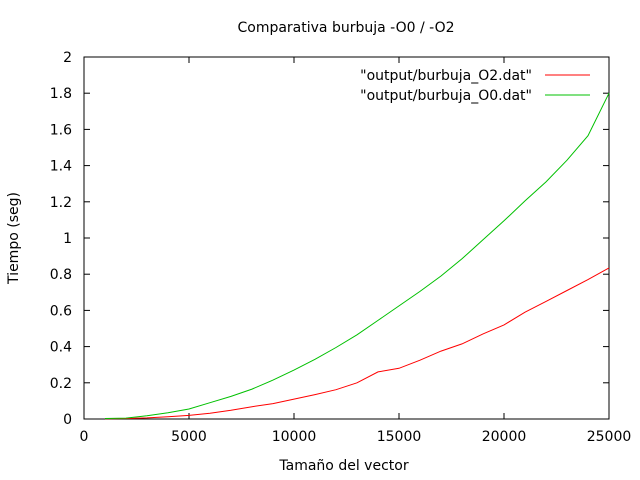 This screenshot has height=480, width=640. What do you see at coordinates (61, 130) in the screenshot?
I see `y-tick-label: 1.6` at bounding box center [61, 130].